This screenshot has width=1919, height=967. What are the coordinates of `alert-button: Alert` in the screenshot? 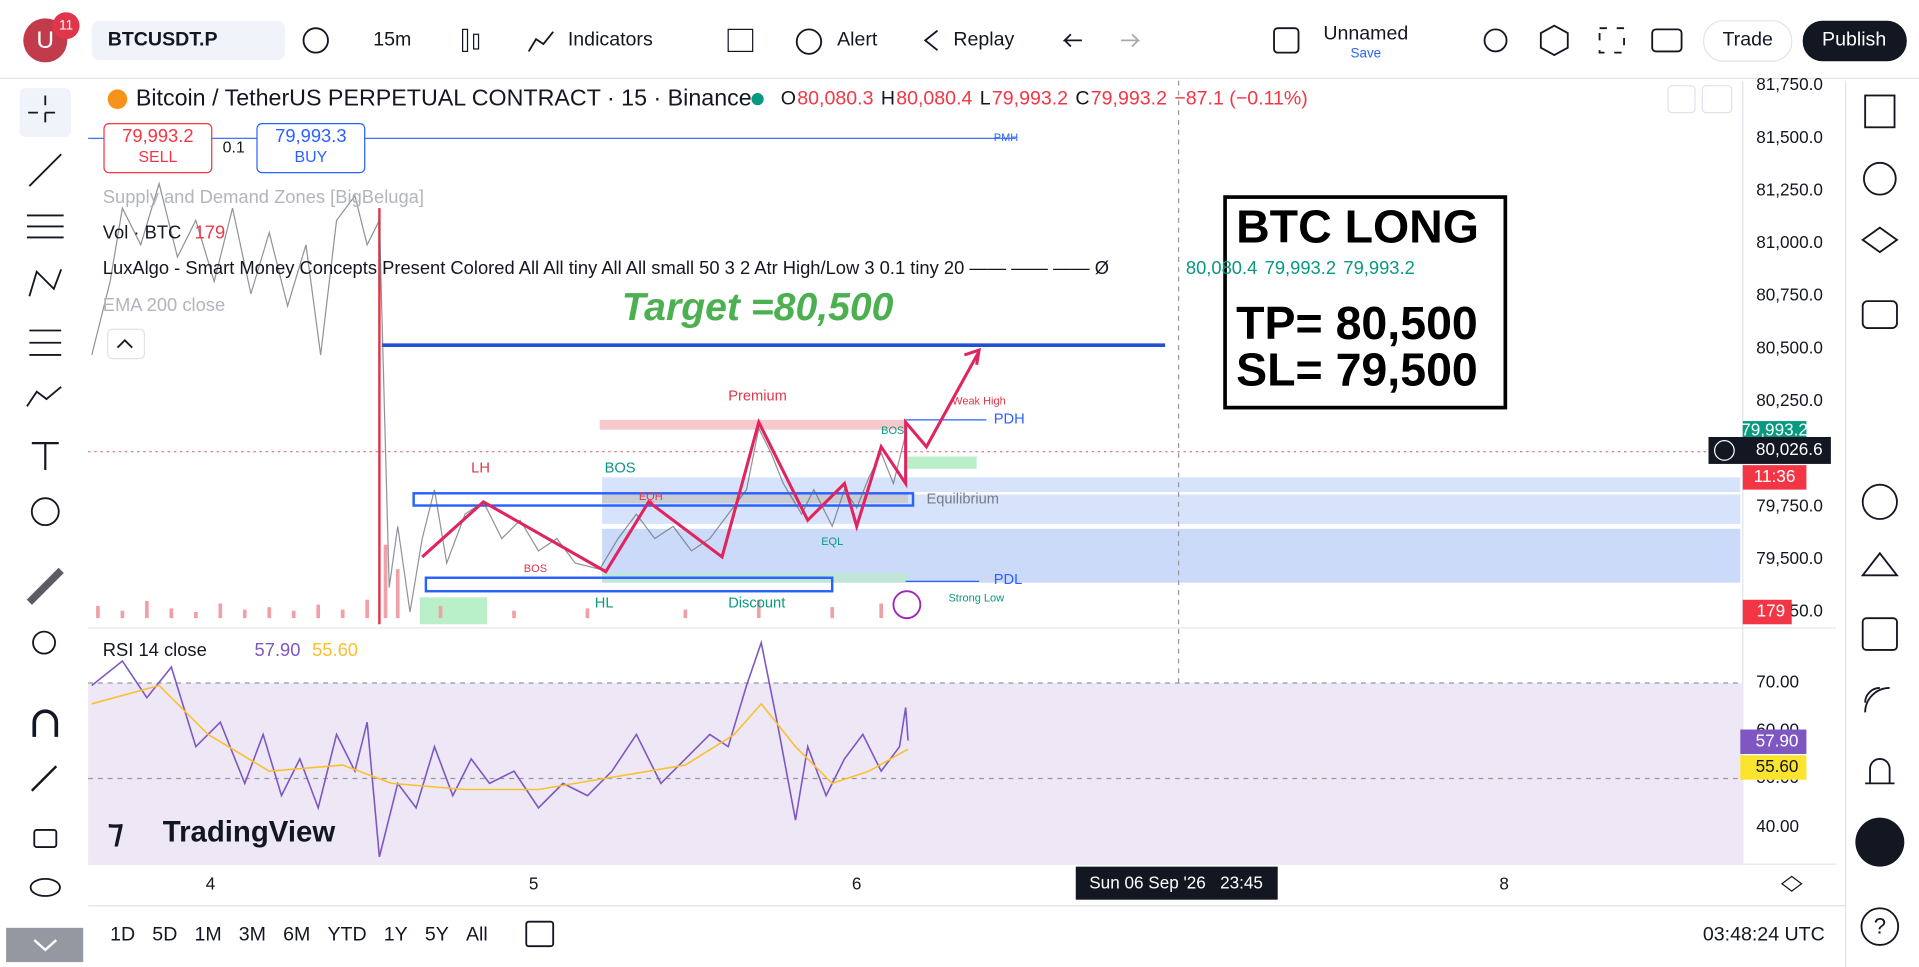 It's located at (857, 40).